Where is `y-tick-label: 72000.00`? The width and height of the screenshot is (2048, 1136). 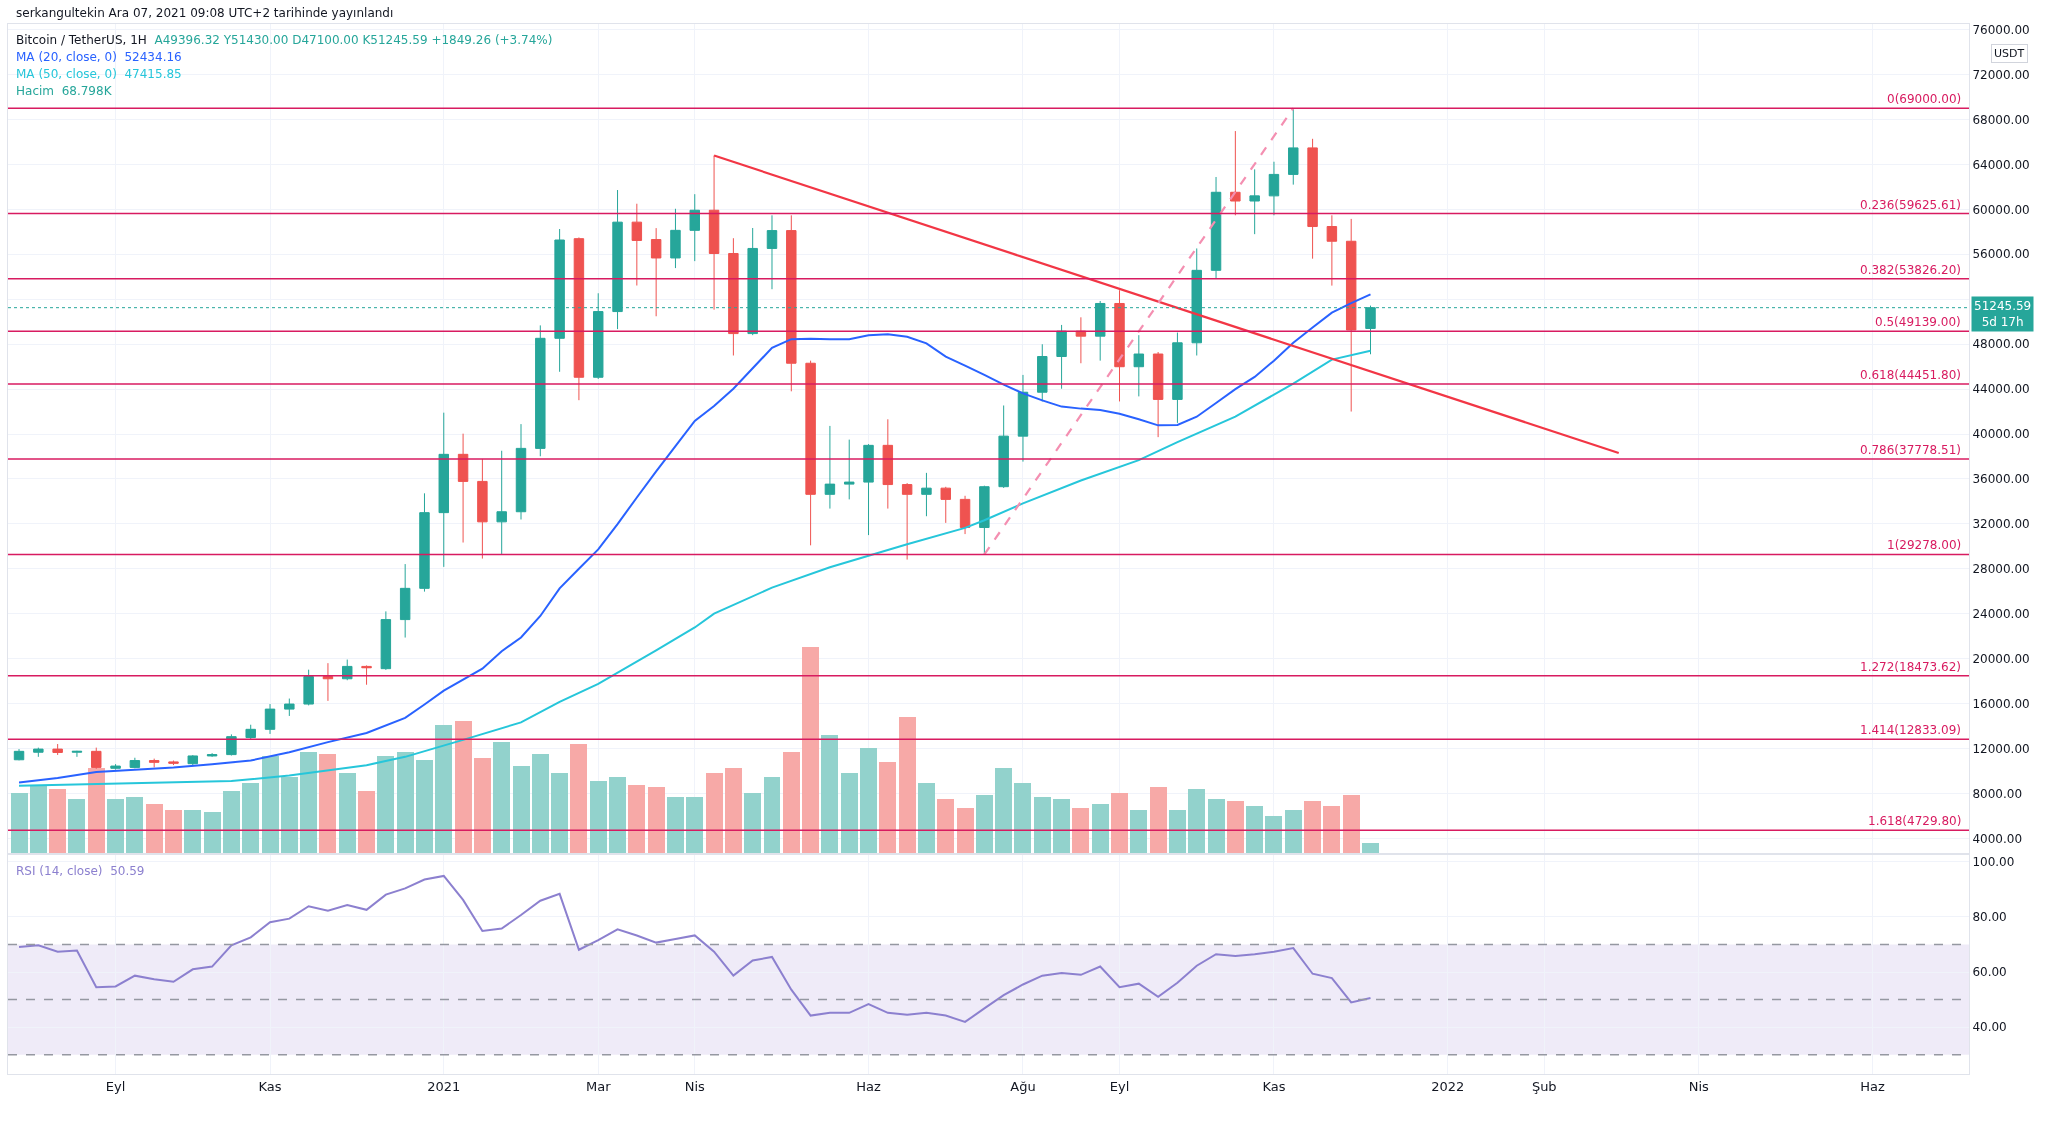
y-tick-label: 72000.00 is located at coordinates (2001, 74).